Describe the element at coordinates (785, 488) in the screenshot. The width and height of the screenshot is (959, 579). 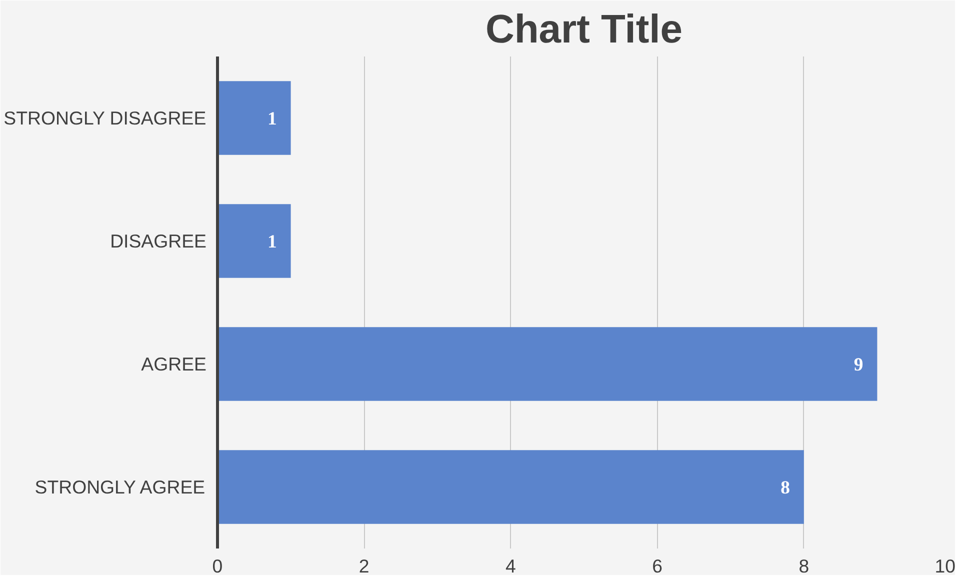
I see `data-label: 8` at that location.